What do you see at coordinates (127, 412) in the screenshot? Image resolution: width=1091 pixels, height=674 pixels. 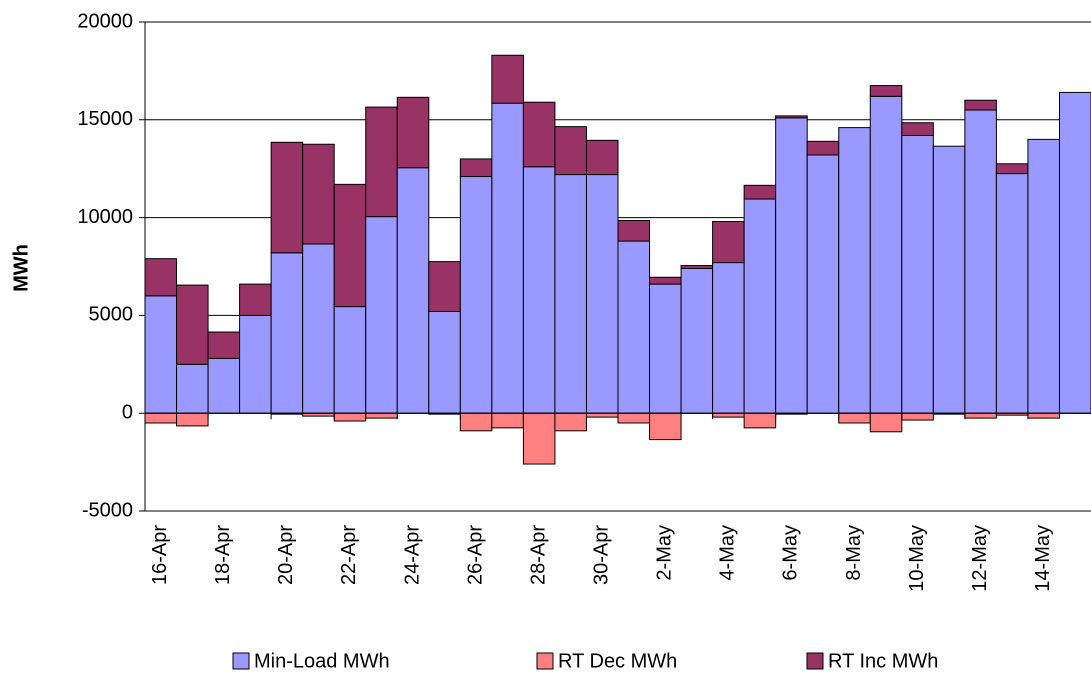 I see `y-tick-label: 0` at bounding box center [127, 412].